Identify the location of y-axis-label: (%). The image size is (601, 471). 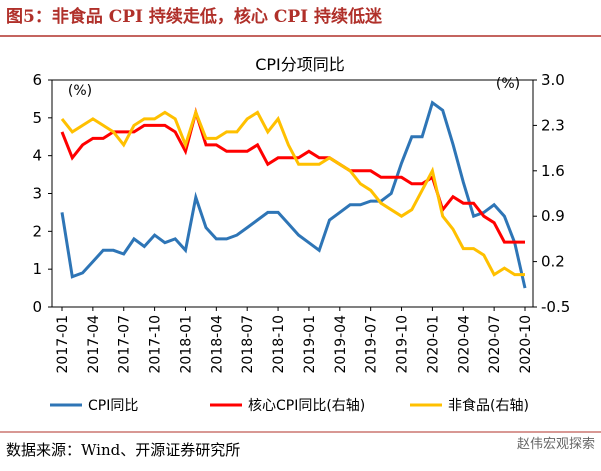
(80, 91).